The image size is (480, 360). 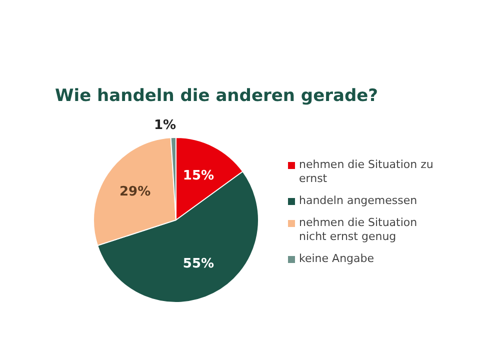 What do you see at coordinates (336, 259) in the screenshot?
I see `legend-label: keine Angabe` at bounding box center [336, 259].